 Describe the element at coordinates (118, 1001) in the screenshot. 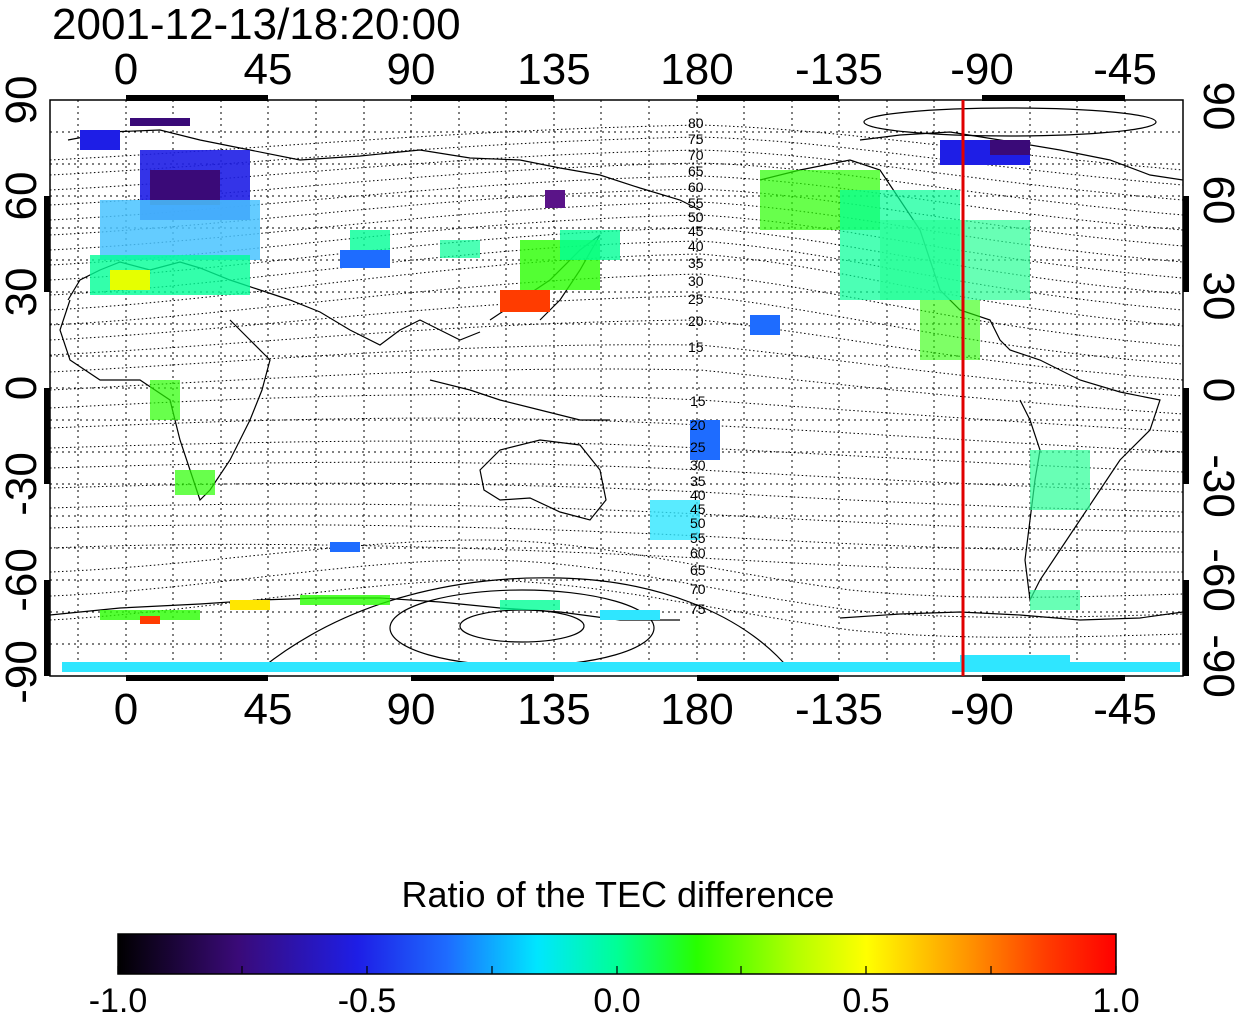

I see `colorbar-tick-label: -1.0` at that location.